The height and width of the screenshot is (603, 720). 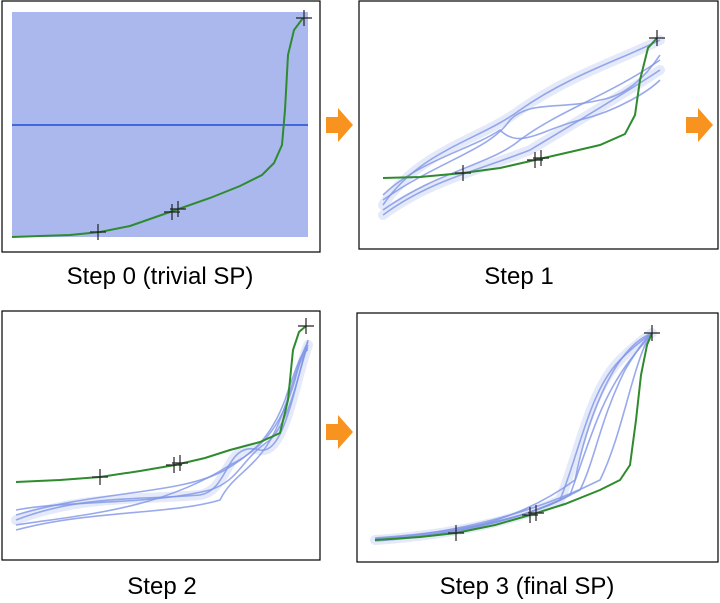 I want to click on caption: Step 3 (final SP), so click(x=527, y=586).